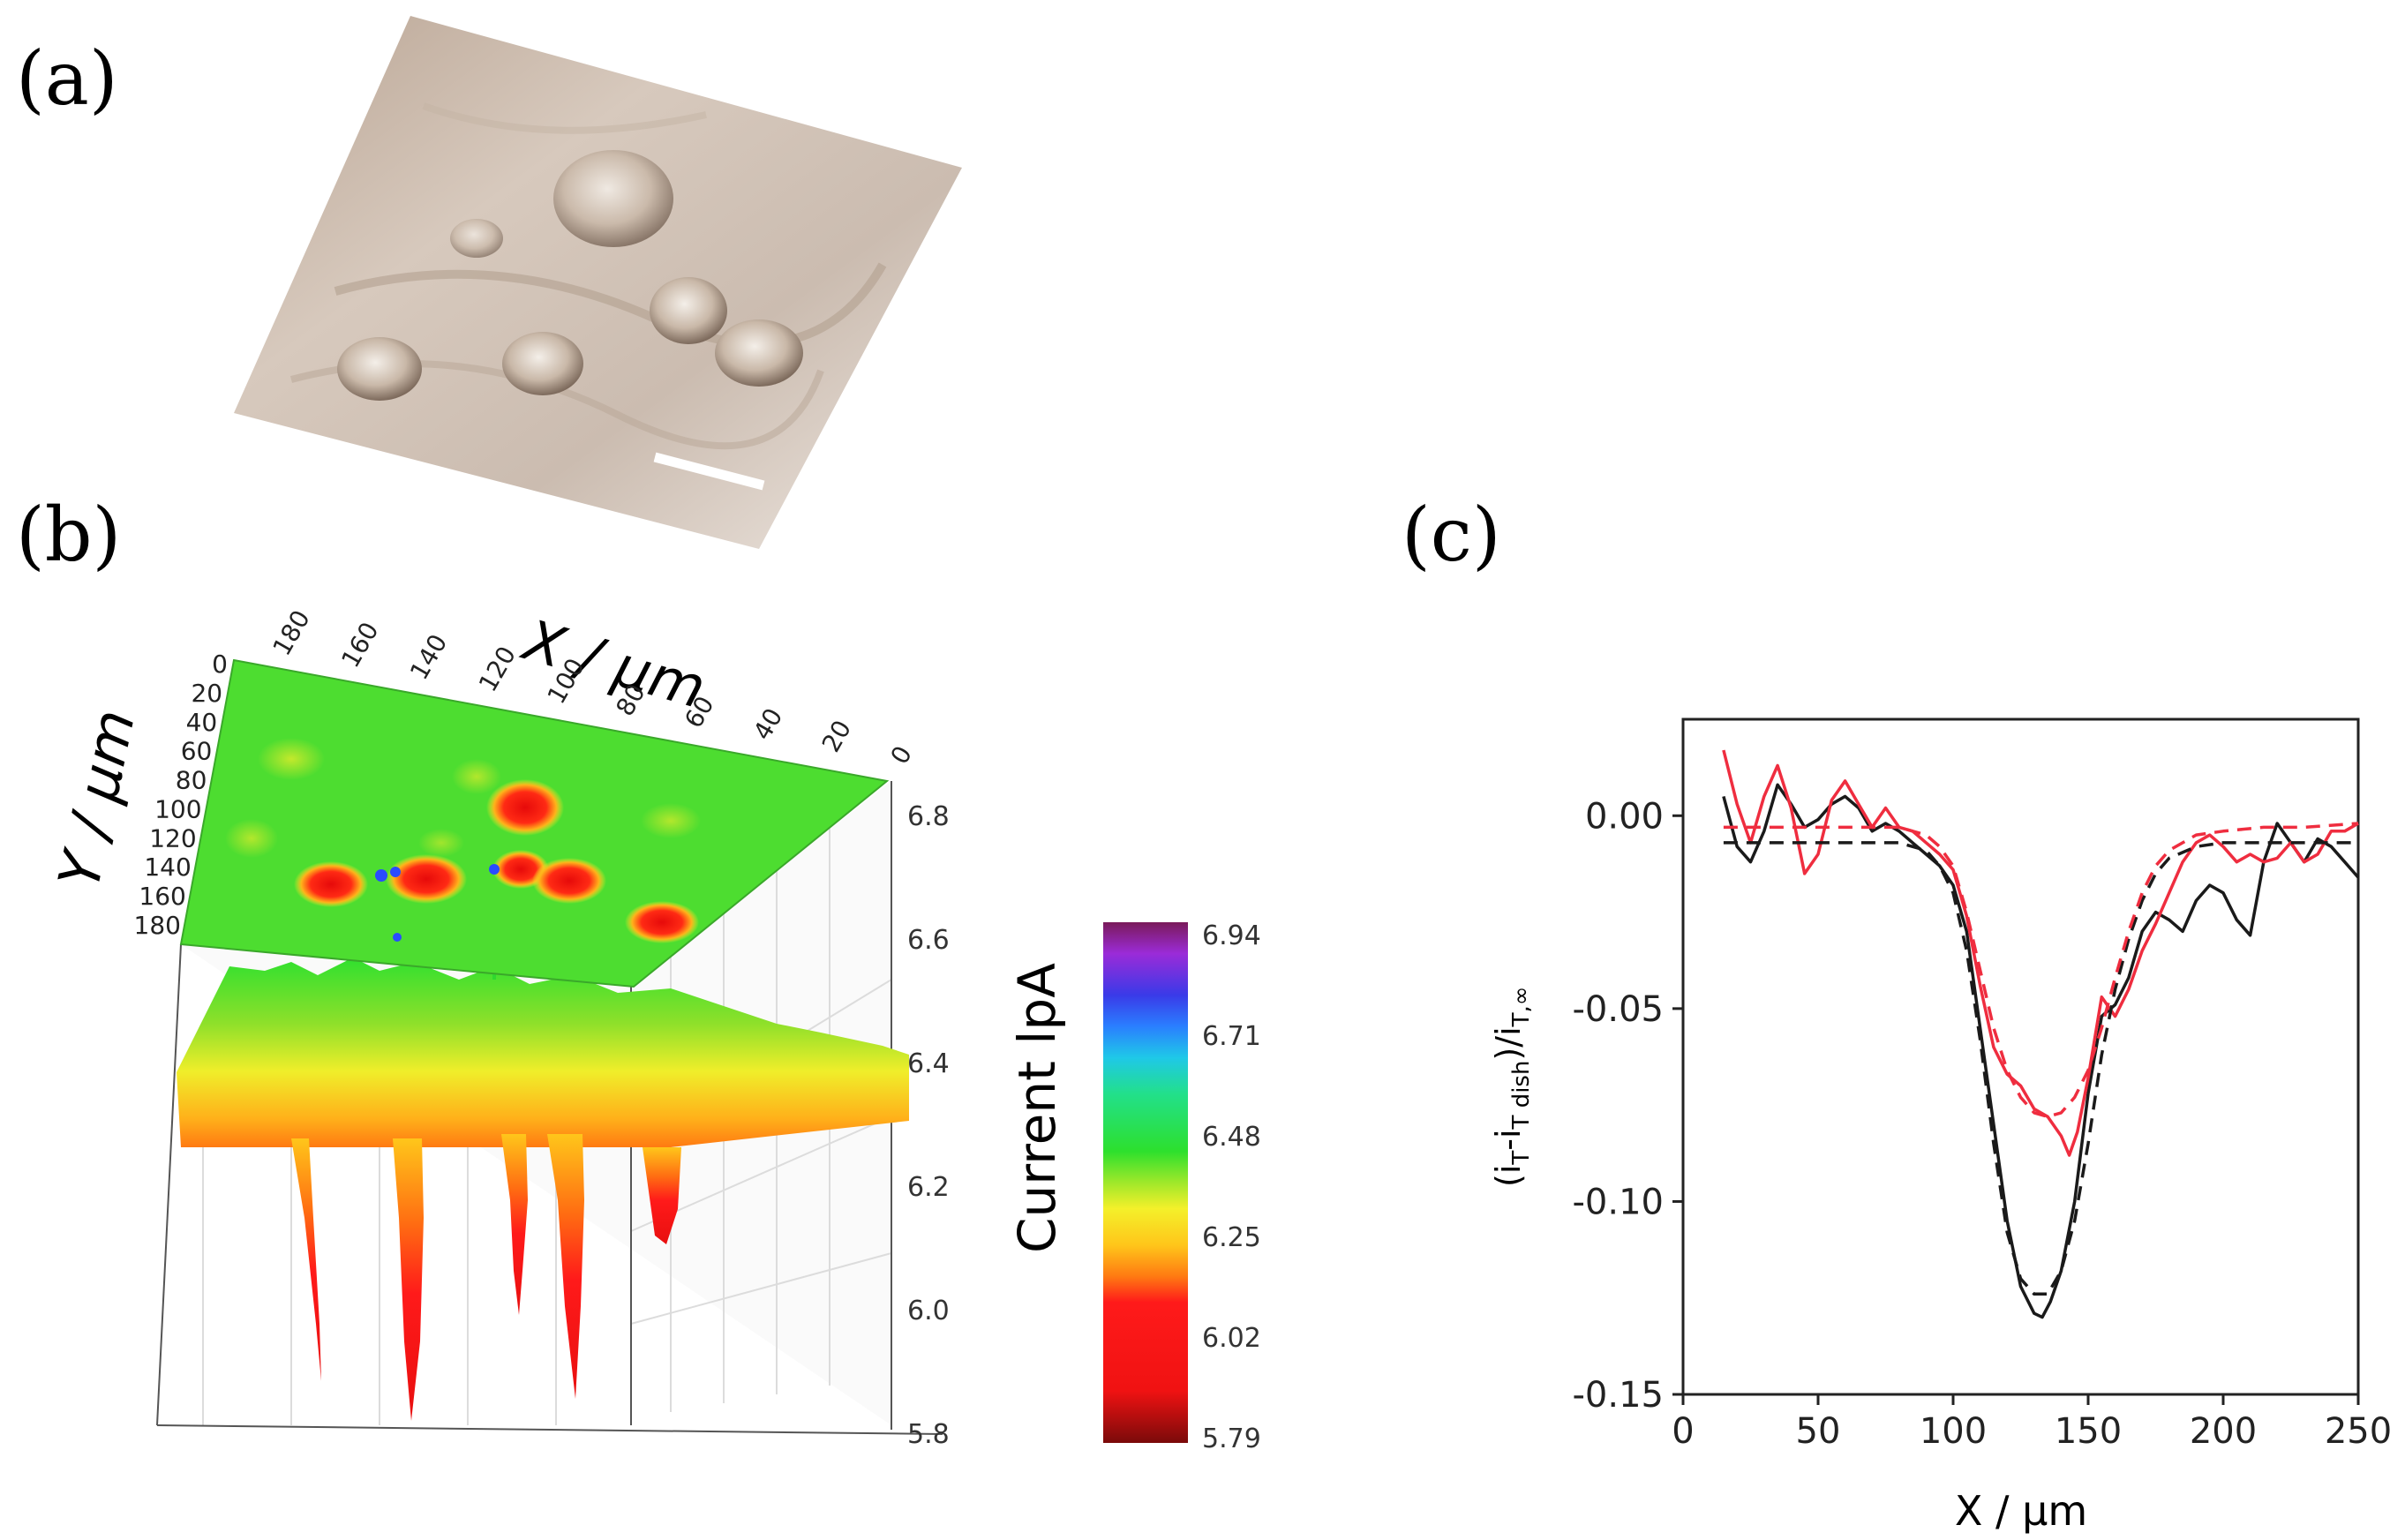 This screenshot has width=2405, height=1540. Describe the element at coordinates (1231, 1439) in the screenshot. I see `colorbar-tick-label: 5.79` at that location.